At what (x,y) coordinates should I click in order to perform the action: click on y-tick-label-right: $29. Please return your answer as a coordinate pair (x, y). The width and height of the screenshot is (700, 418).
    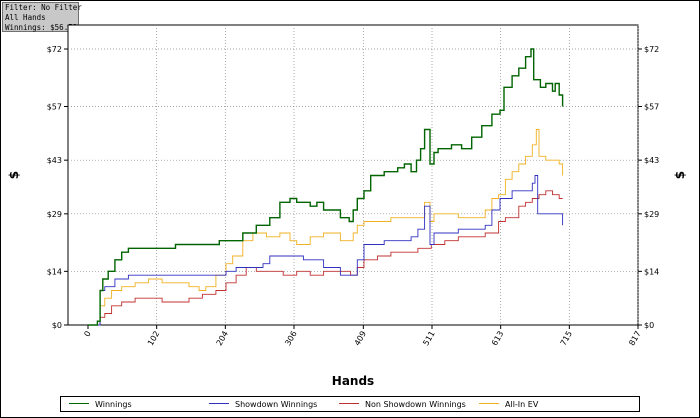
    Looking at the image, I should click on (651, 214).